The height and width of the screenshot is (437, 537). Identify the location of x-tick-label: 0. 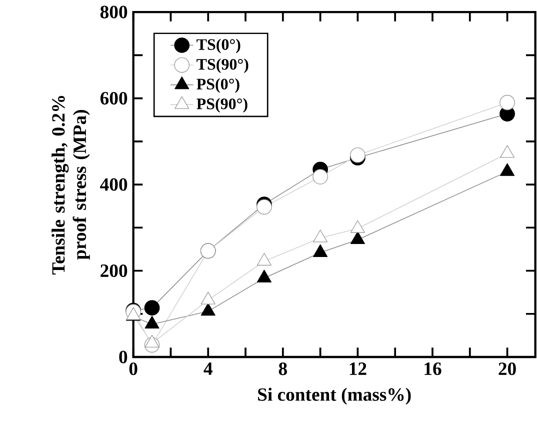
(133, 369).